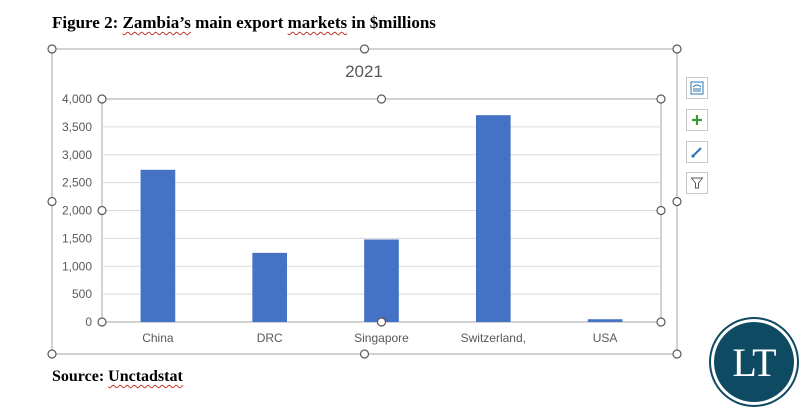 This screenshot has width=800, height=411. Describe the element at coordinates (493, 218) in the screenshot. I see `bar-switzerland` at that location.